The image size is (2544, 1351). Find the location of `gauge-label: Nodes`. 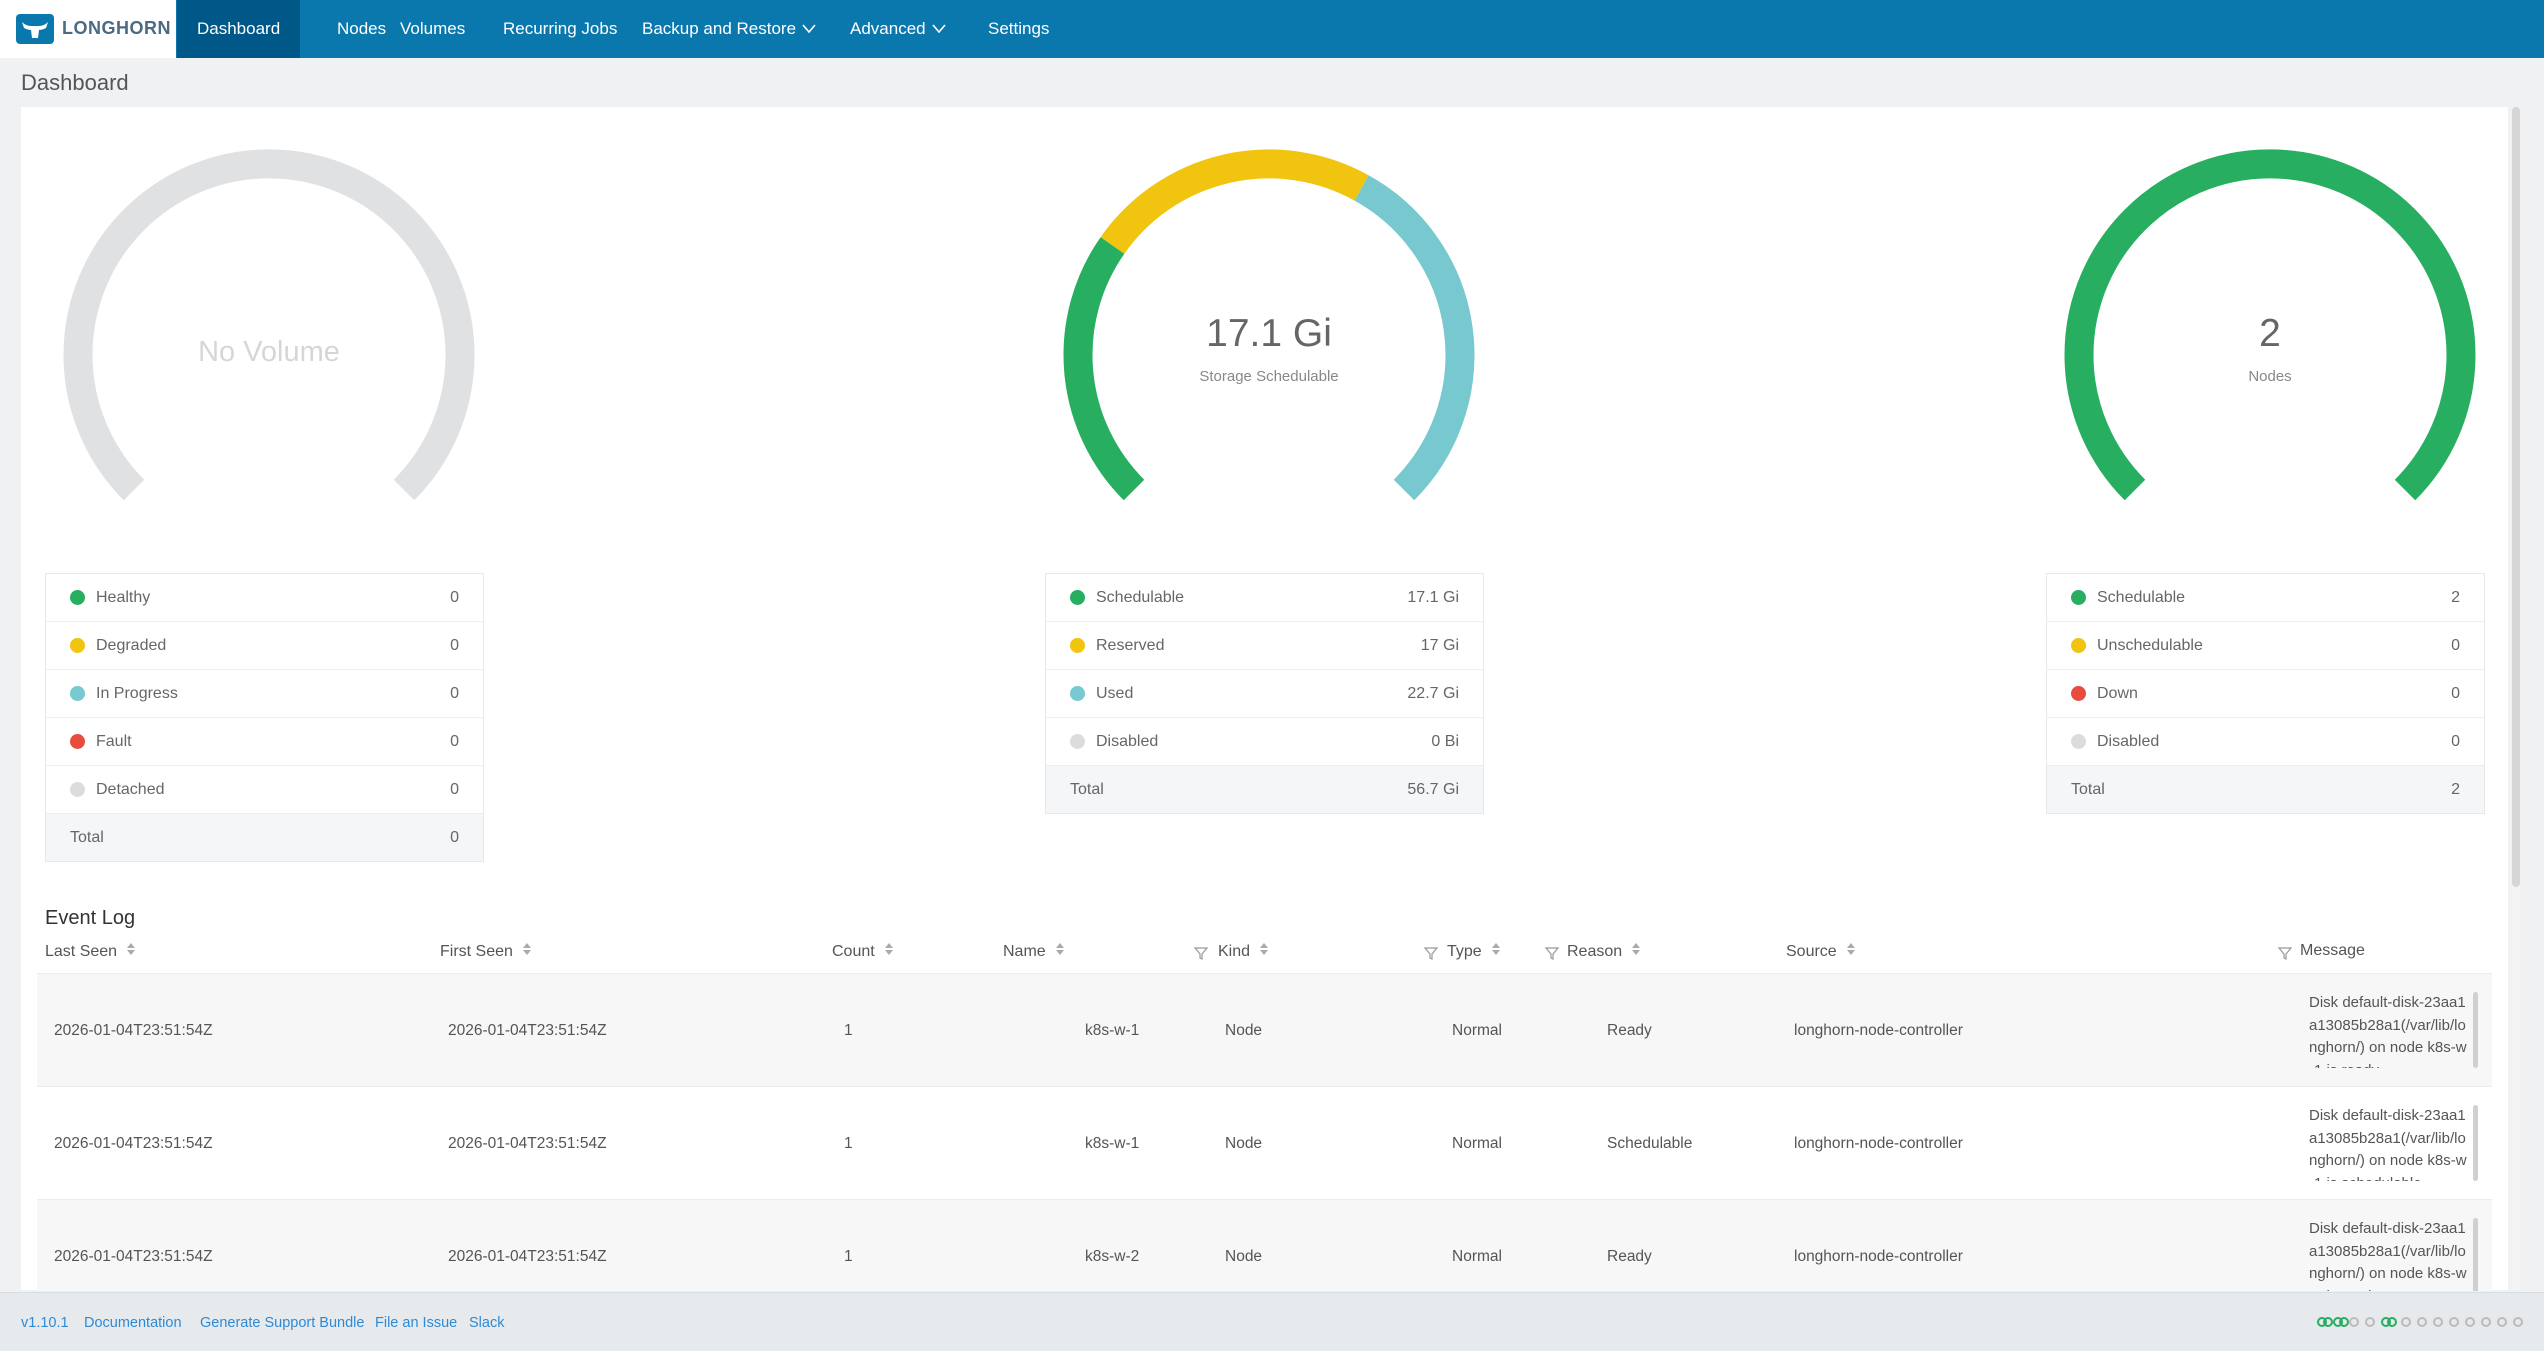

gauge-label: Nodes is located at coordinates (2270, 376).